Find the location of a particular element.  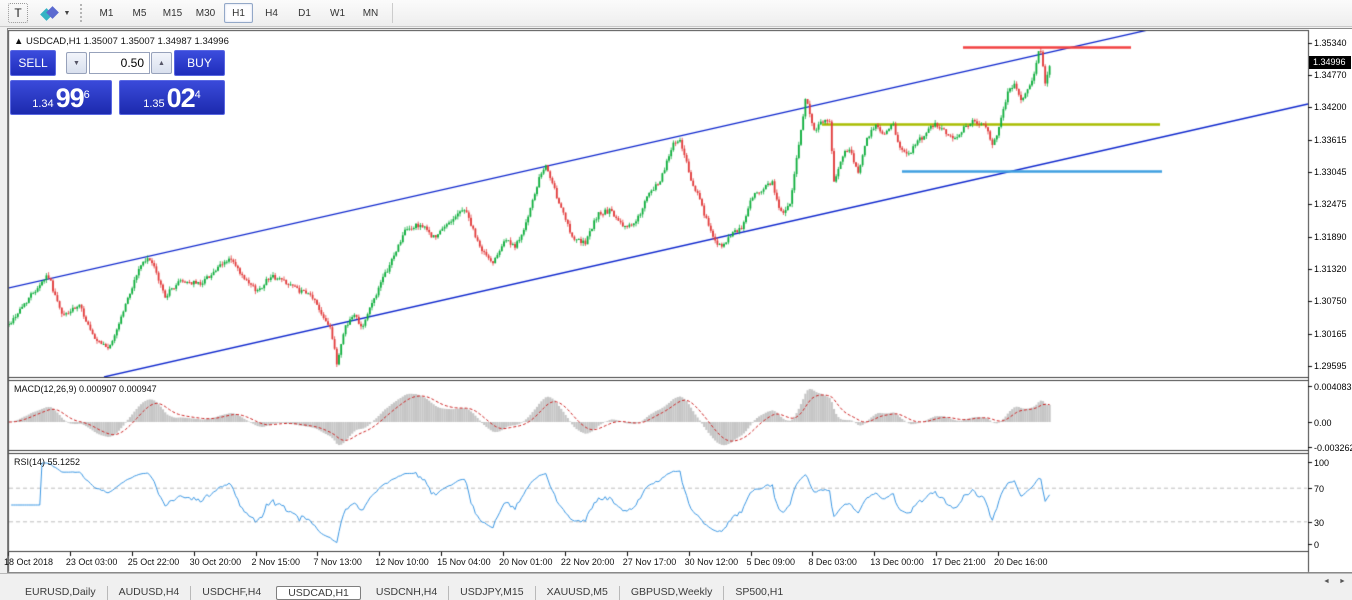

price-axis-label: 1.34770 is located at coordinates (1330, 74).